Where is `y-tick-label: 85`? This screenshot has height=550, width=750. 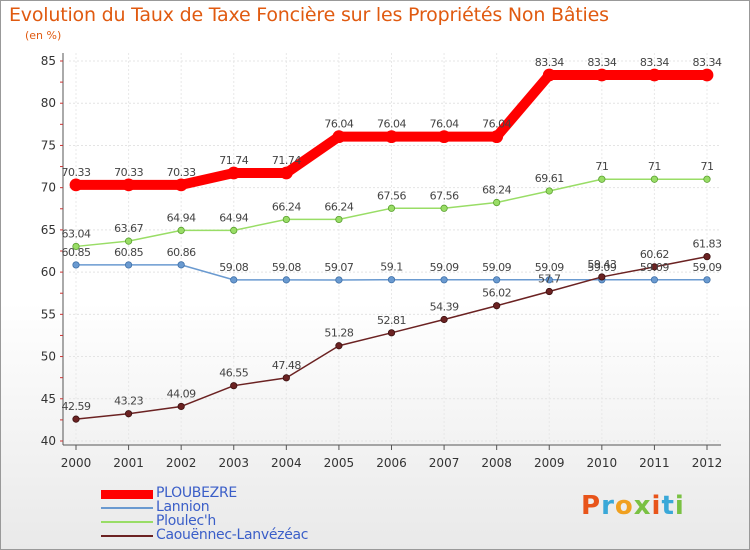
y-tick-label: 85 is located at coordinates (48, 61).